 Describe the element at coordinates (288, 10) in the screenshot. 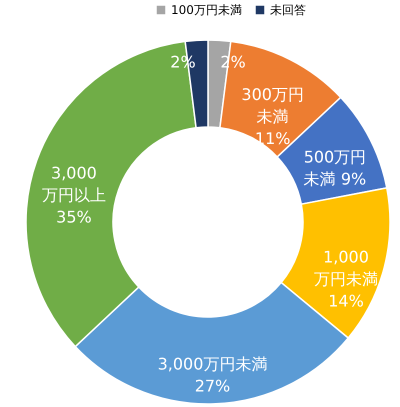

I see `legend-label: 未回答` at that location.